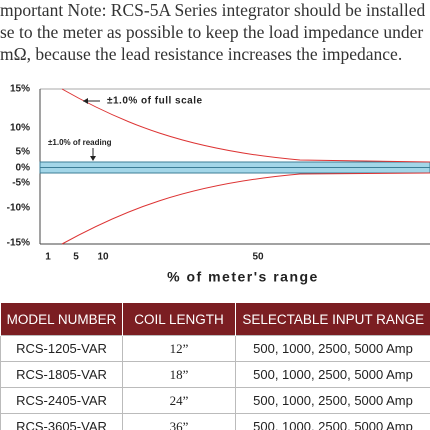 The height and width of the screenshot is (430, 430). I want to click on row: RCS-3605-VAR 36” 500, 1000, 2500, 5000 Amp, so click(215, 421).